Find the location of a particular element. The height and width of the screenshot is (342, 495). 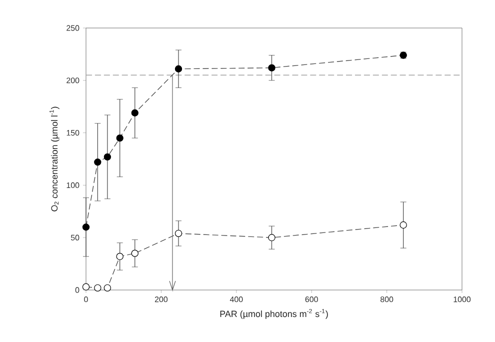

y-axis-title: O$_{2}$ concentration (µmol l$^{-1}$) is located at coordinates (55, 159).